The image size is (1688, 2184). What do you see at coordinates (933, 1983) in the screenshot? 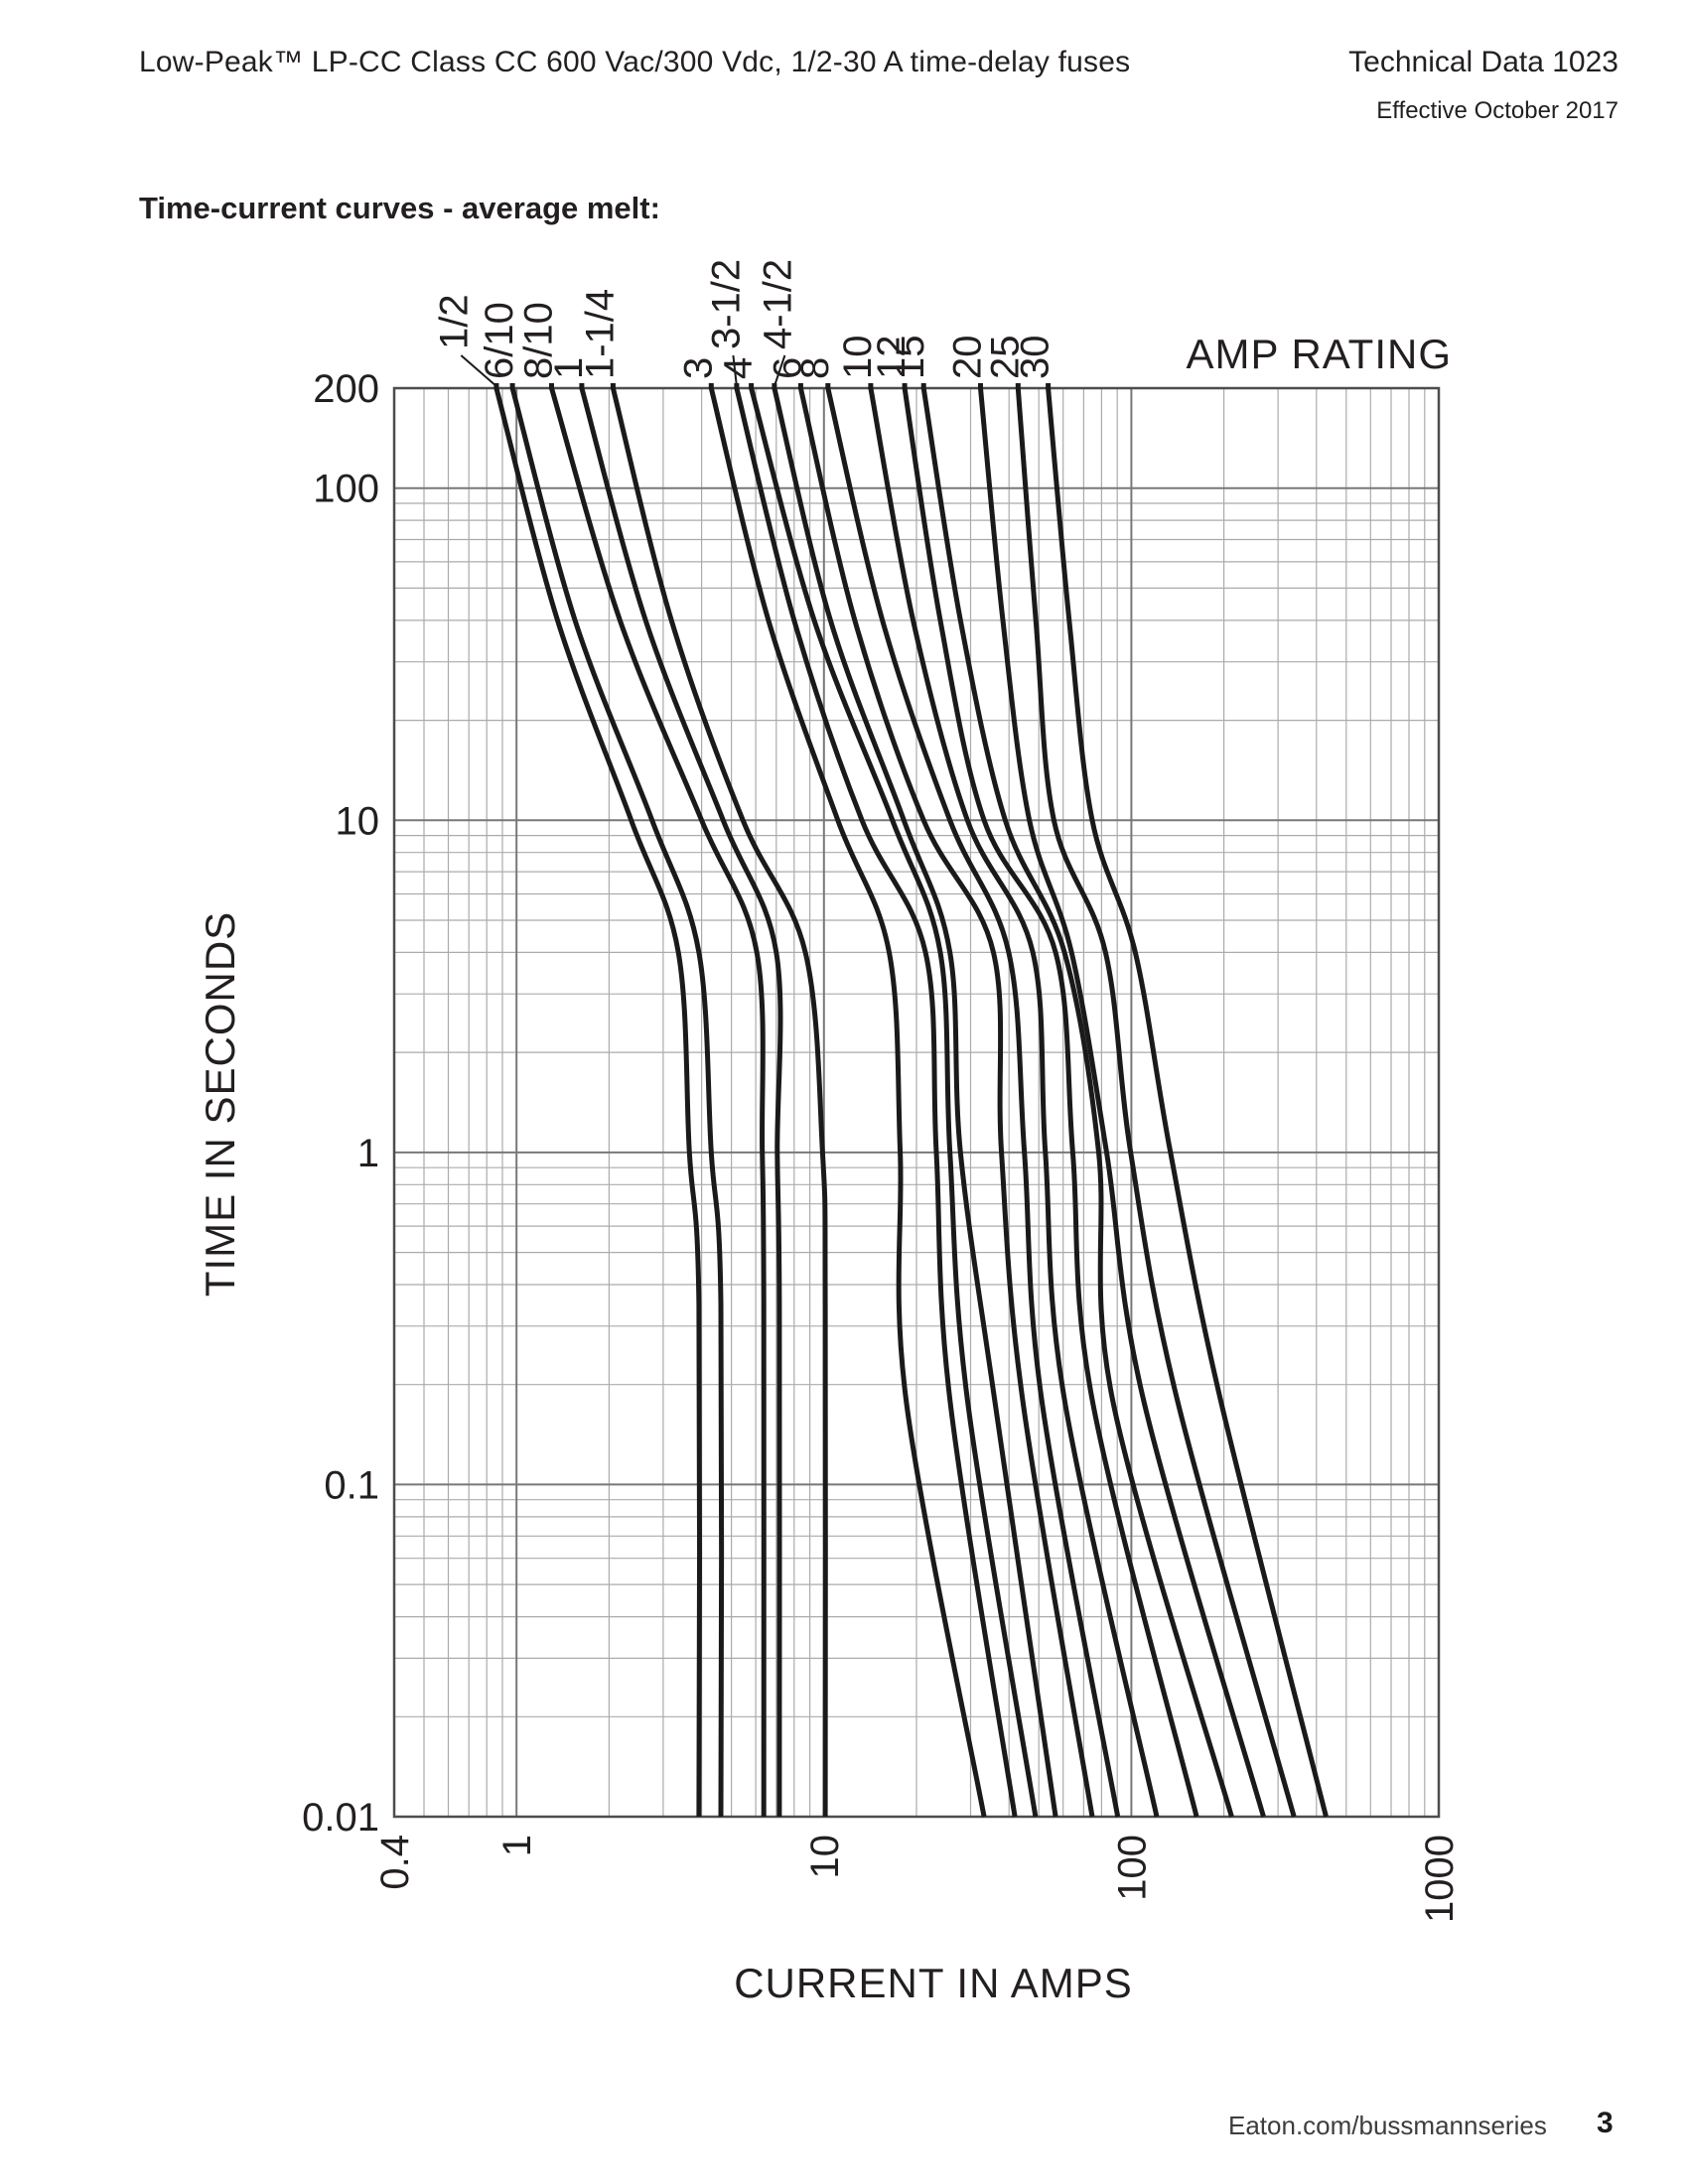
I see `x-axis-title: CURRENT IN AMPS` at bounding box center [933, 1983].